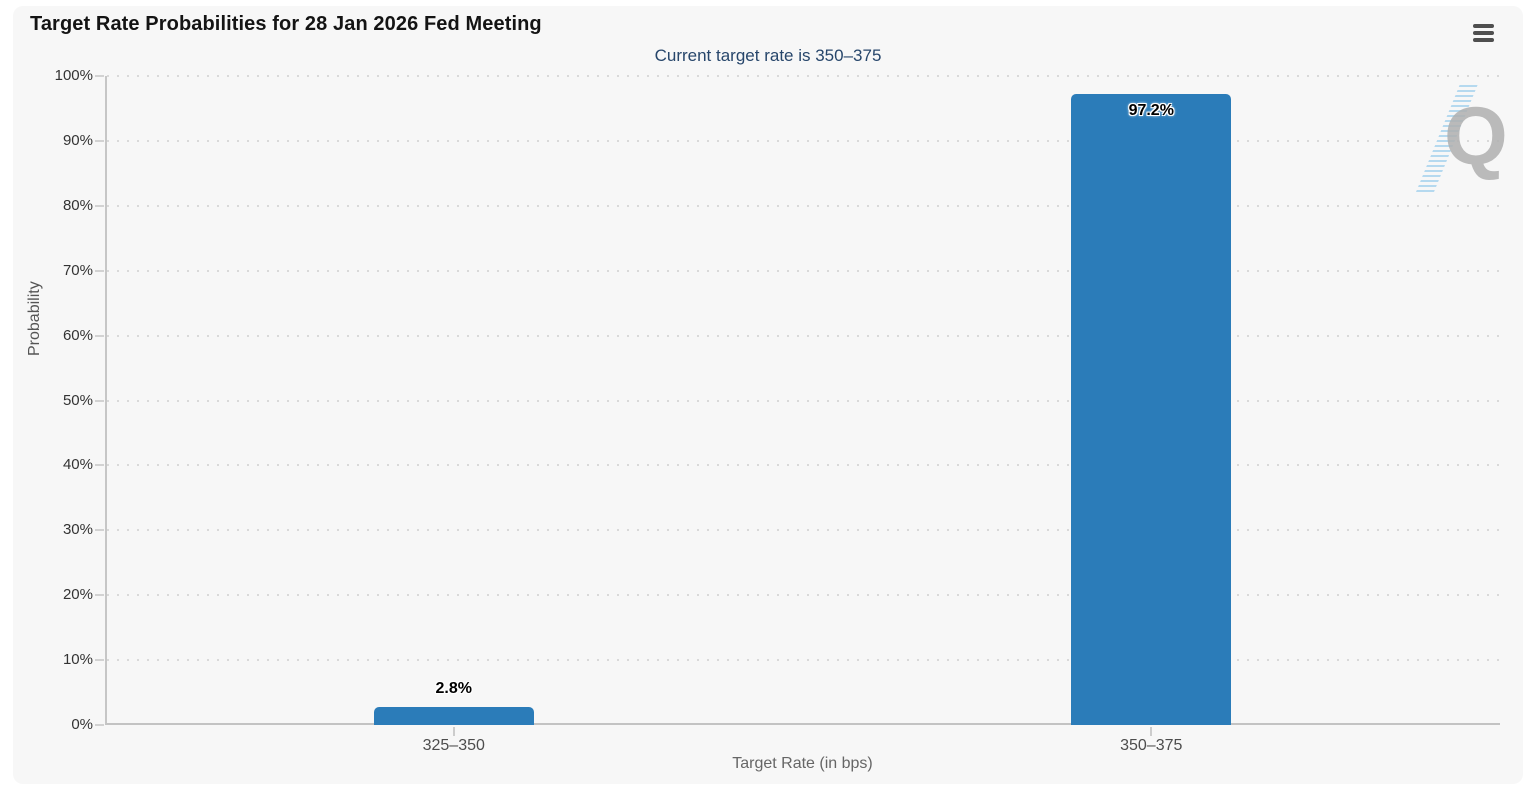  What do you see at coordinates (77, 465) in the screenshot?
I see `y-tick-label: 40%` at bounding box center [77, 465].